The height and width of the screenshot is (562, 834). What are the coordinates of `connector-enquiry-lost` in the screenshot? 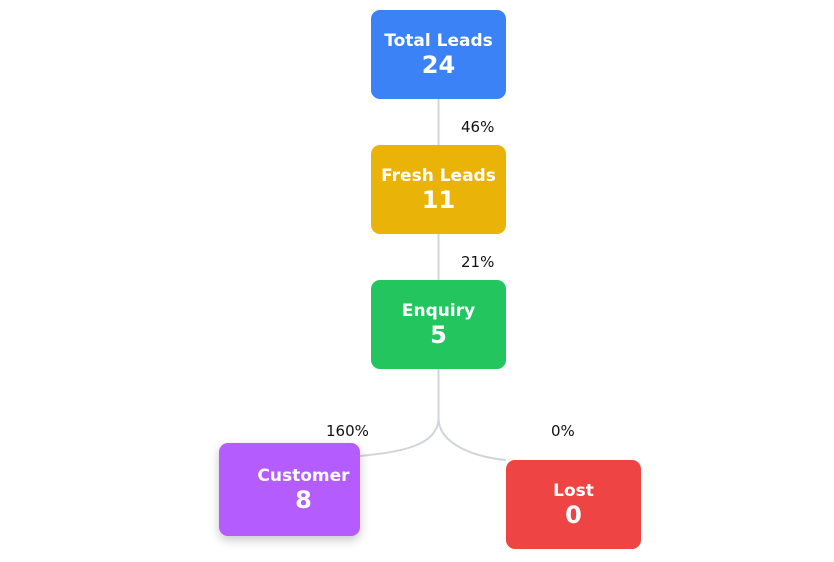 It's located at (472, 439).